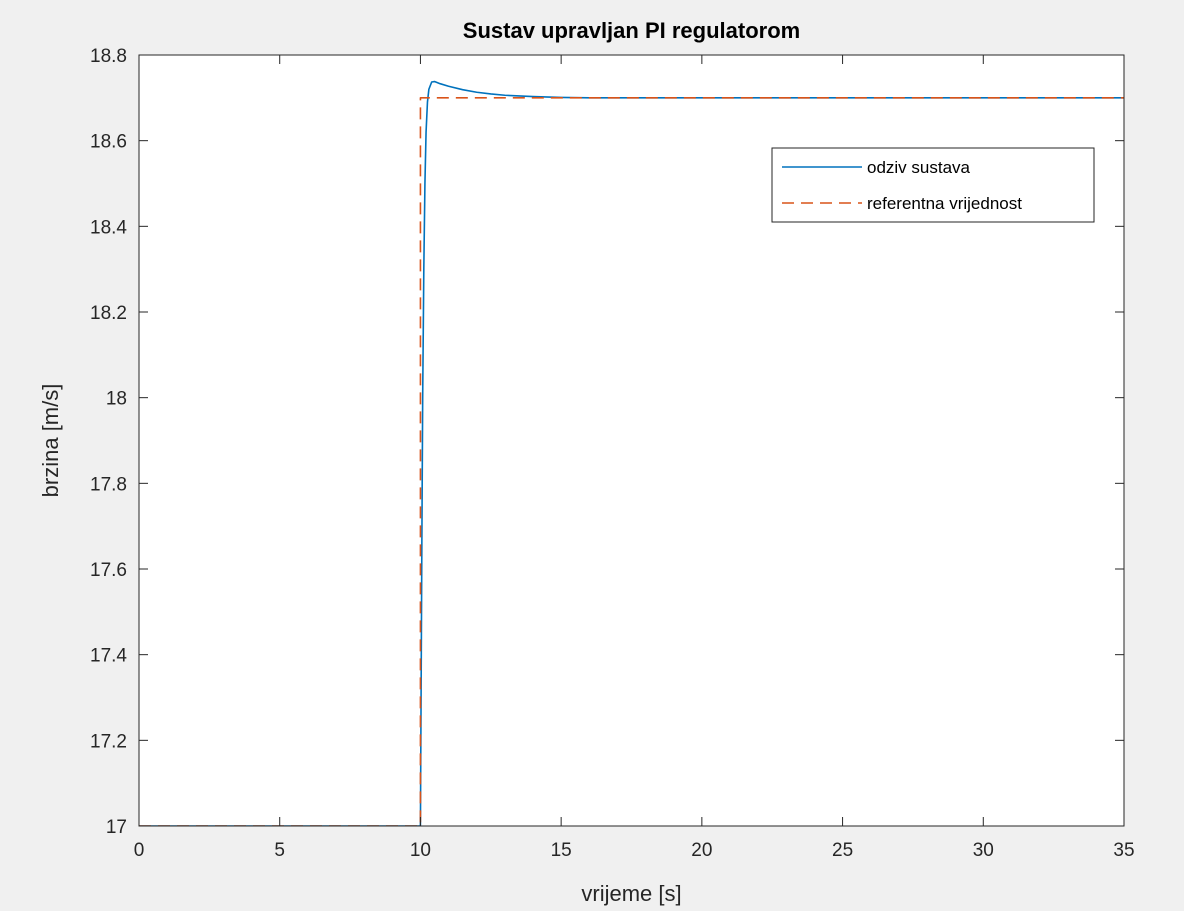 The height and width of the screenshot is (911, 1184). I want to click on x-tick-label: 20, so click(701, 850).